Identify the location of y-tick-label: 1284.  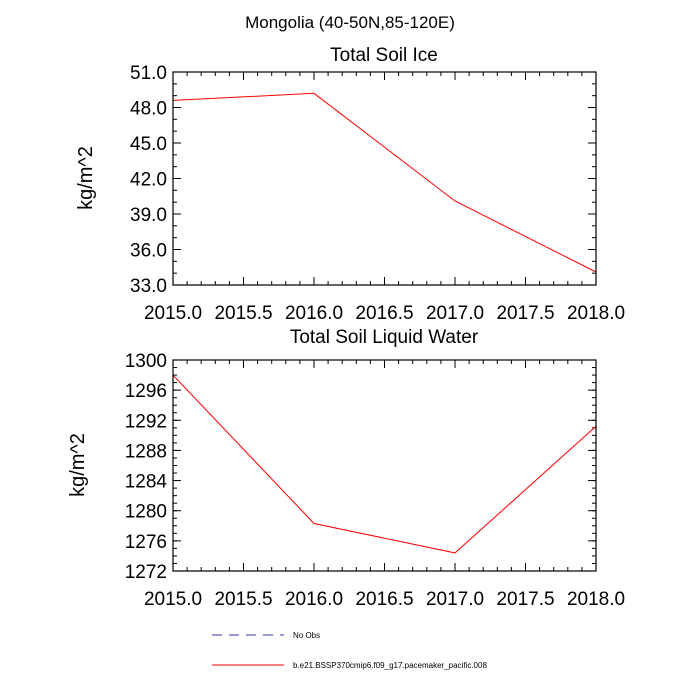
(146, 482).